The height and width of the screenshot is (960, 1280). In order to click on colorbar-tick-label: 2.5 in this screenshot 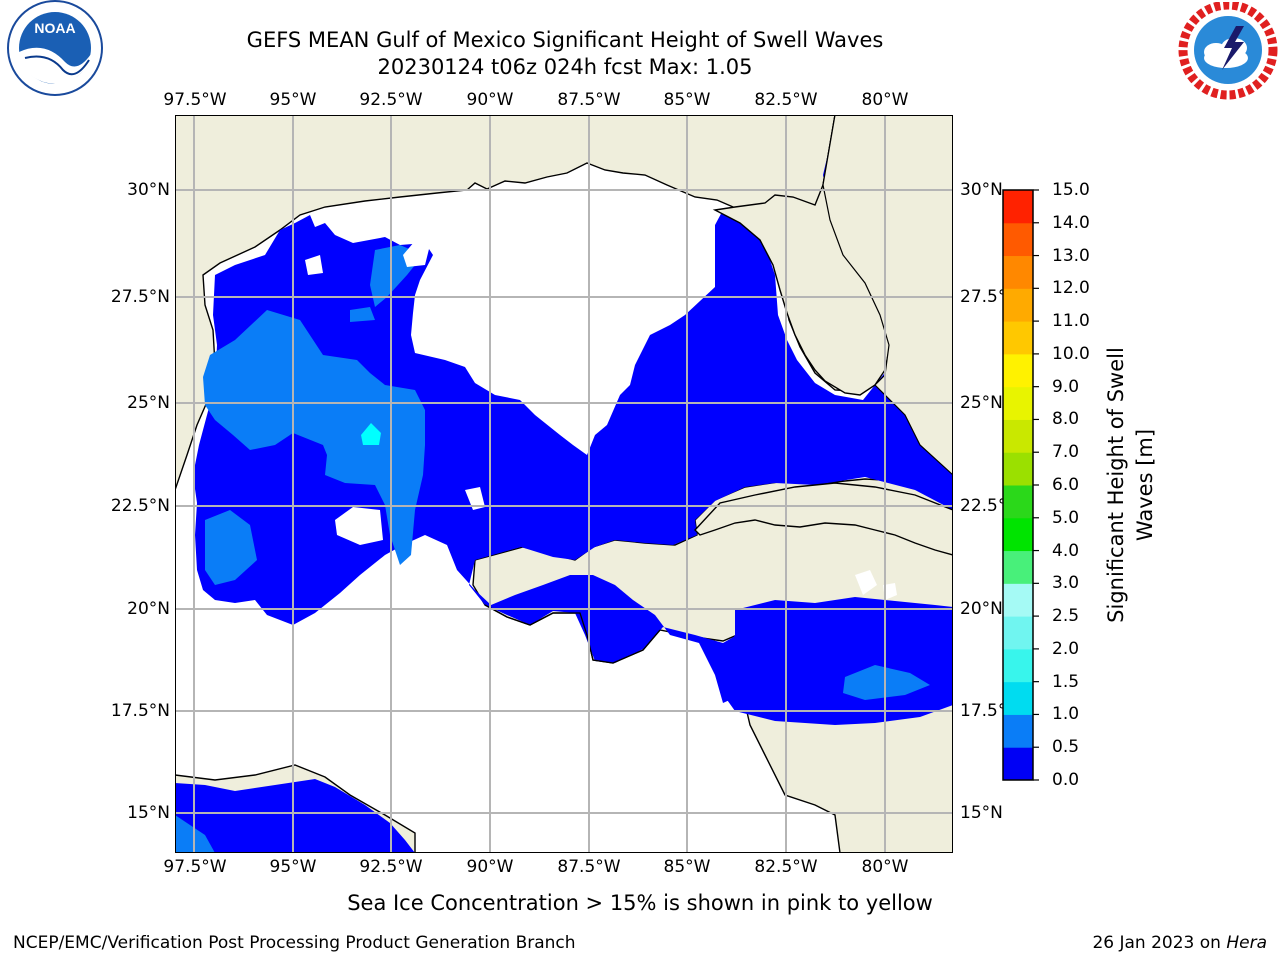, I will do `click(1066, 616)`.